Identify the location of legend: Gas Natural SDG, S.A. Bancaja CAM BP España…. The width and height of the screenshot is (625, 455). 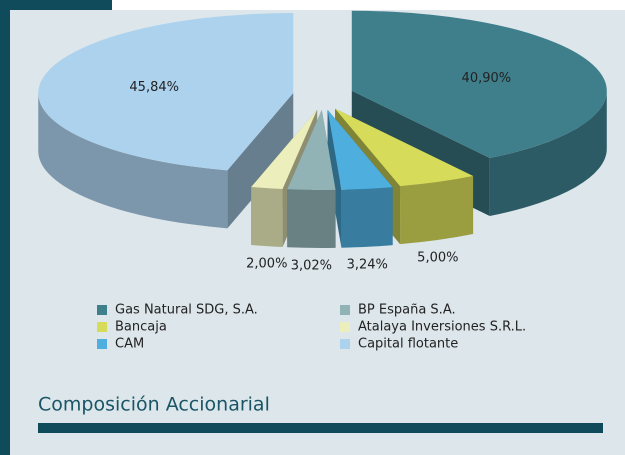
(311, 327).